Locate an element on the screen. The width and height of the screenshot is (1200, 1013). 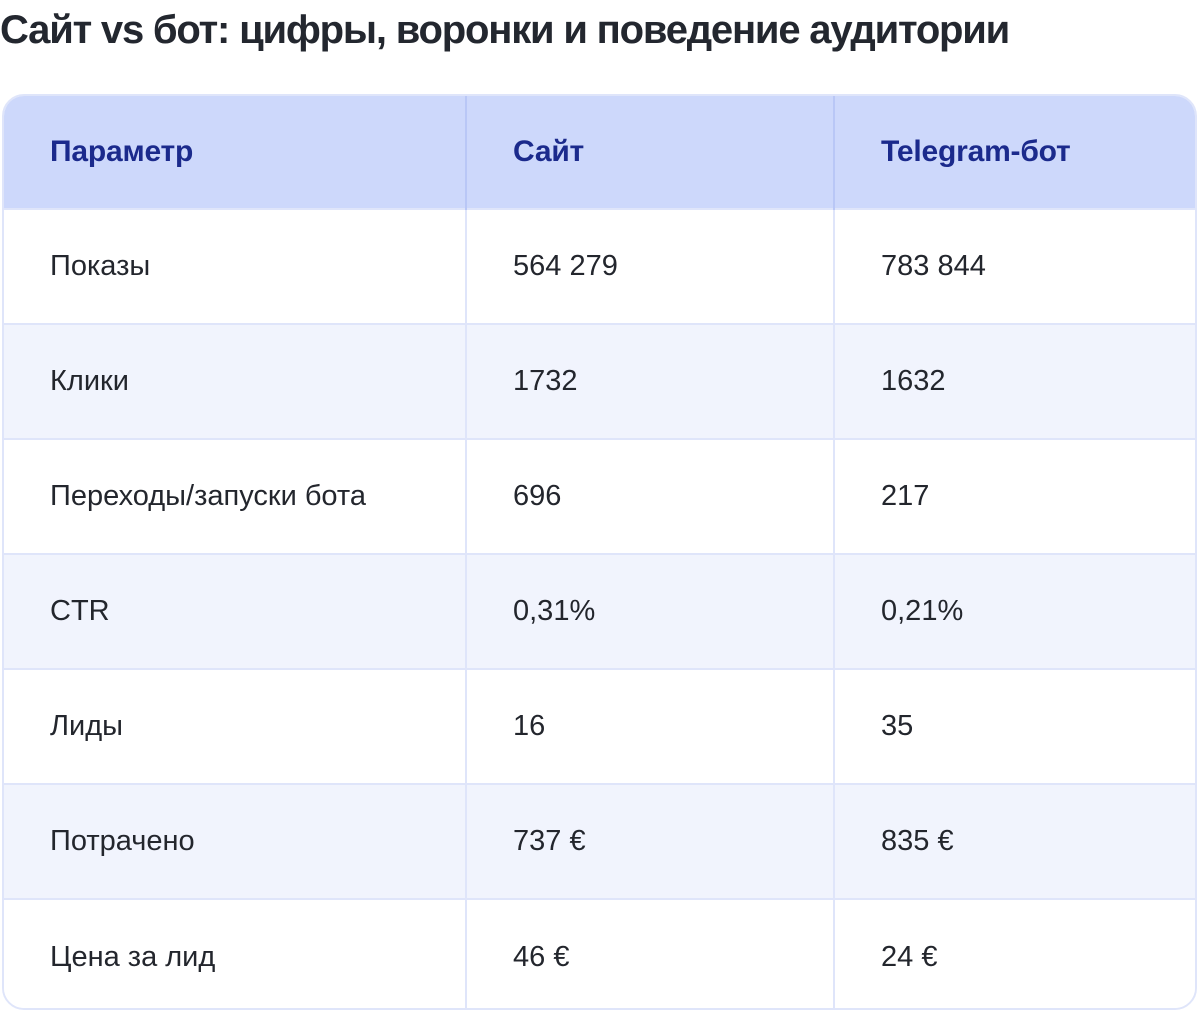
cell-site-value: 564 279 is located at coordinates (650, 266).